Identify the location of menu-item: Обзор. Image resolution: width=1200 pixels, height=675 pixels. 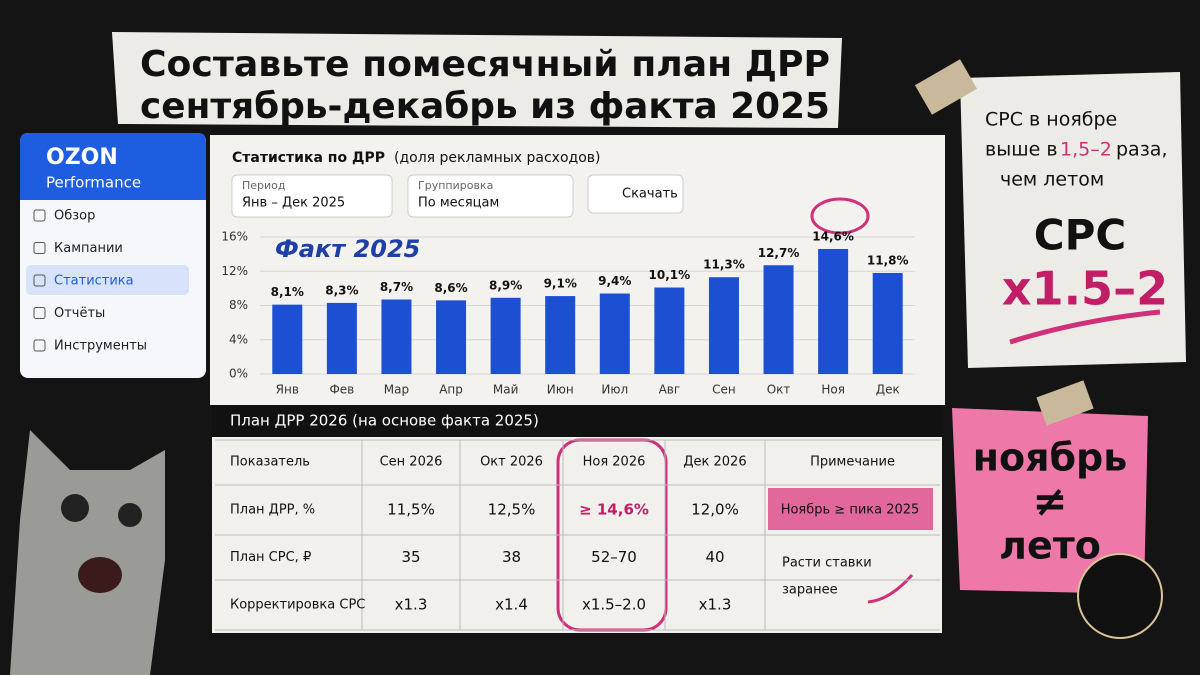
(74, 216).